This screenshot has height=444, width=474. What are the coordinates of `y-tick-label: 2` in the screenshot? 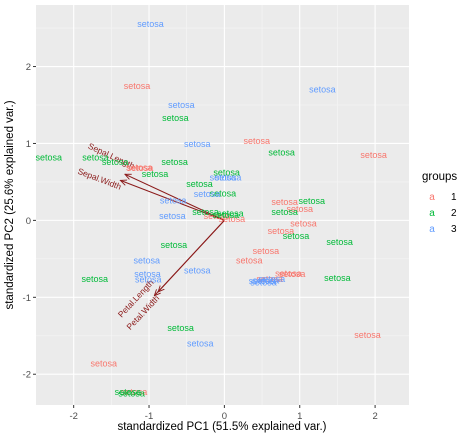 It's located at (28, 67).